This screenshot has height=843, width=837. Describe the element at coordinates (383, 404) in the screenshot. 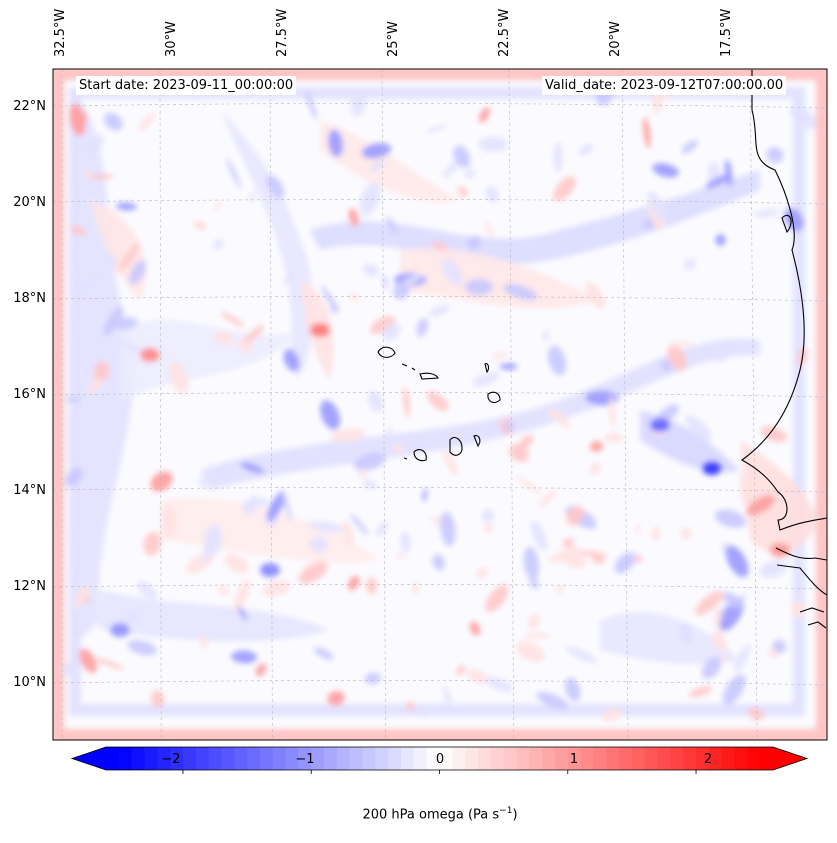

I see `gridline-meridian` at that location.